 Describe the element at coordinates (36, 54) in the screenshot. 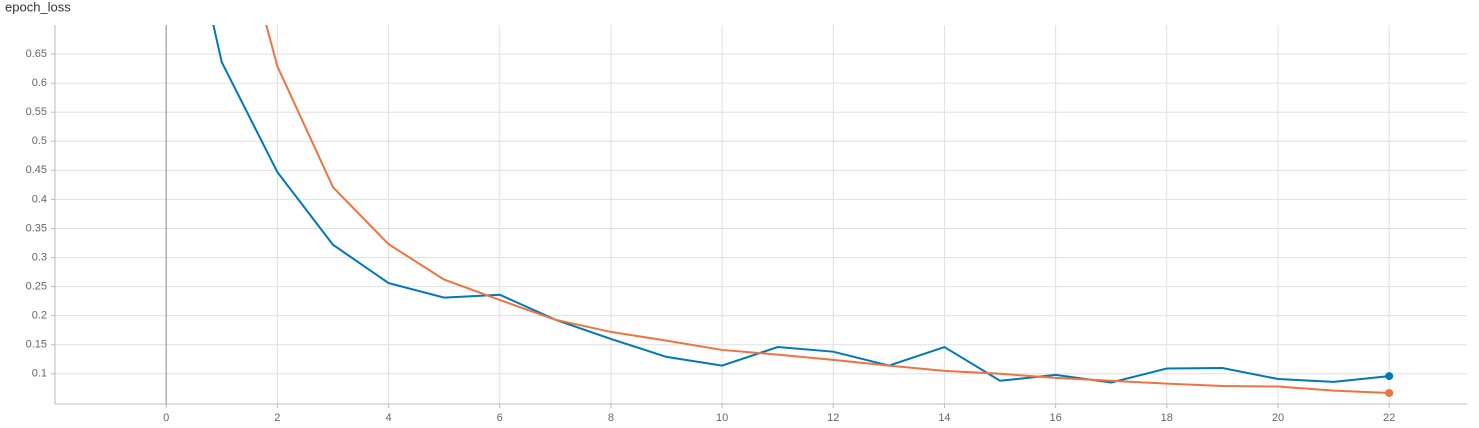

I see `y-tick-label: 0.65` at that location.